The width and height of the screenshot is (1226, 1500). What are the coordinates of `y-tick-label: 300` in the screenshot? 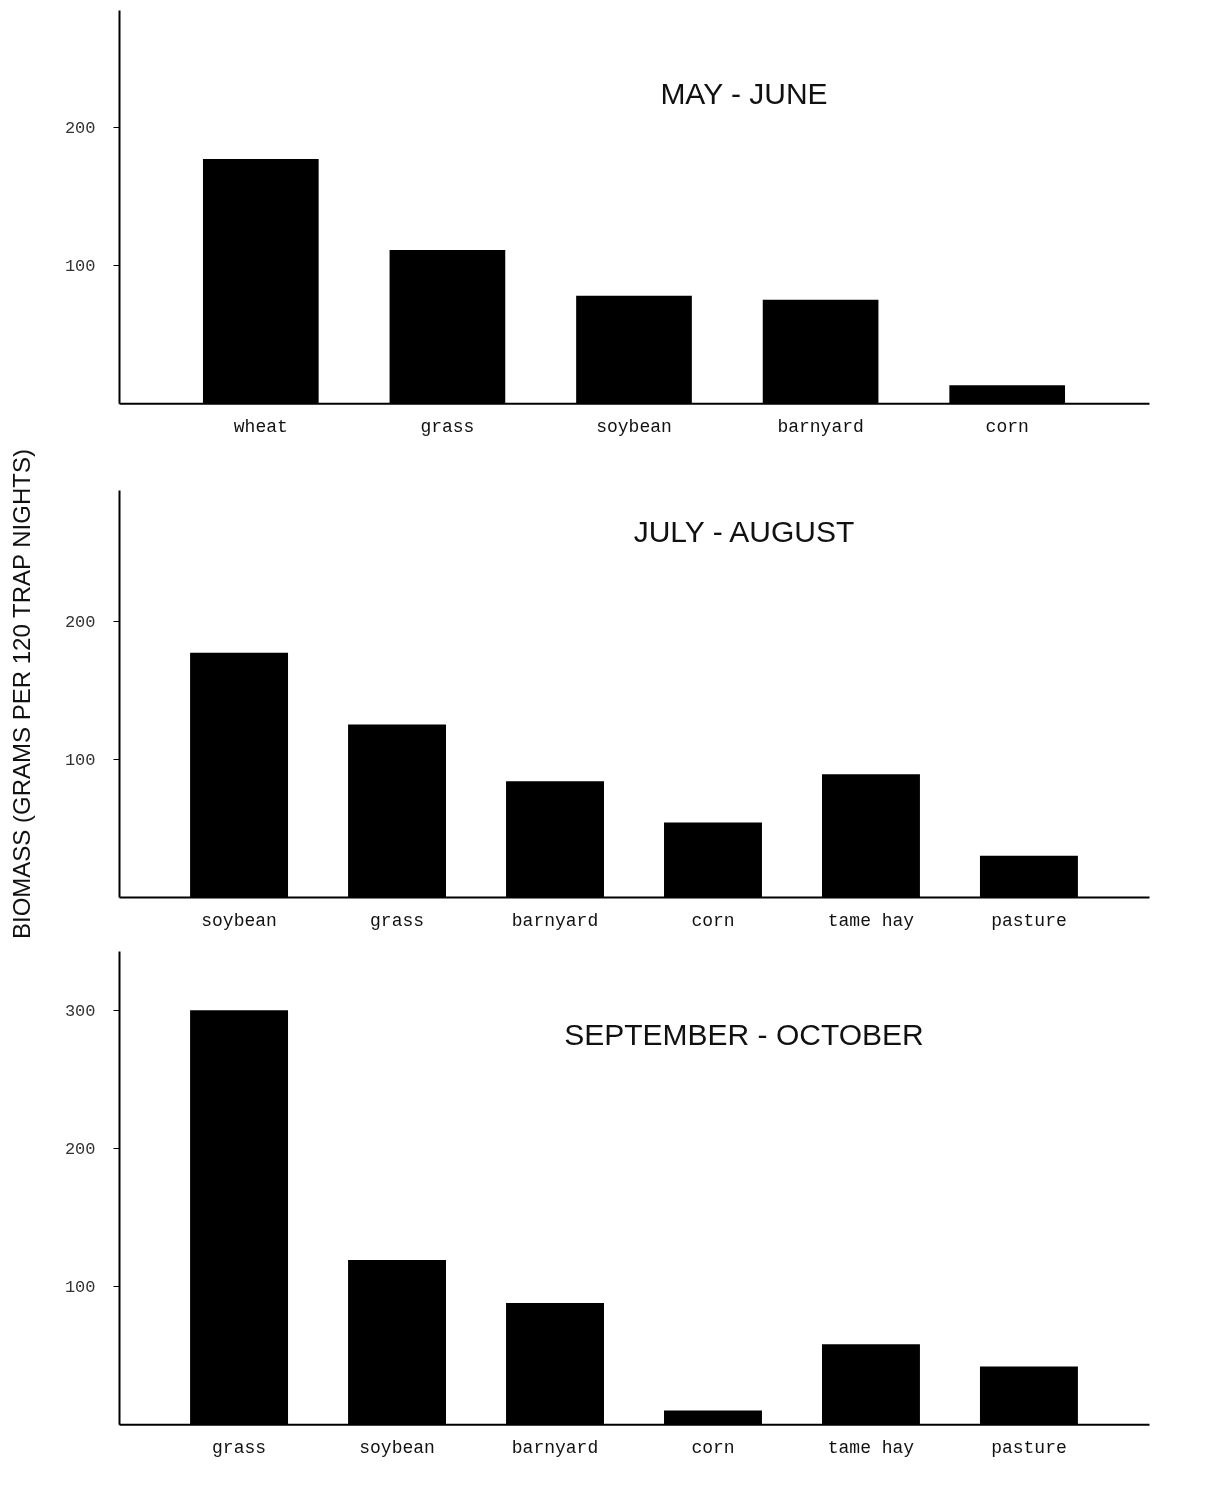 It's located at (80, 1011).